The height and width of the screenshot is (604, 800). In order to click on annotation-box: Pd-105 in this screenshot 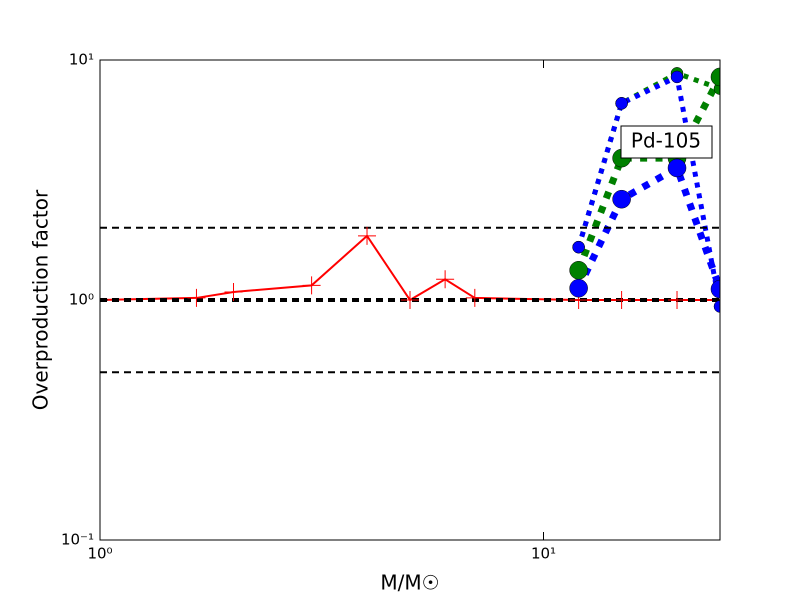, I will do `click(666, 142)`.